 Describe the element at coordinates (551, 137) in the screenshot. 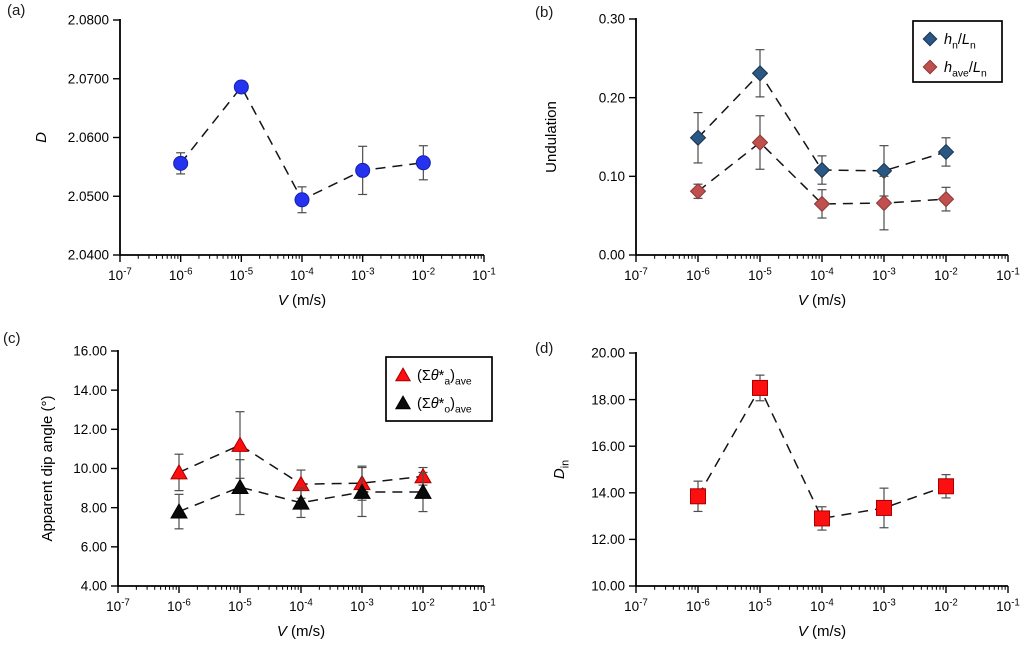

I see `y-axis-title: Undulation` at that location.